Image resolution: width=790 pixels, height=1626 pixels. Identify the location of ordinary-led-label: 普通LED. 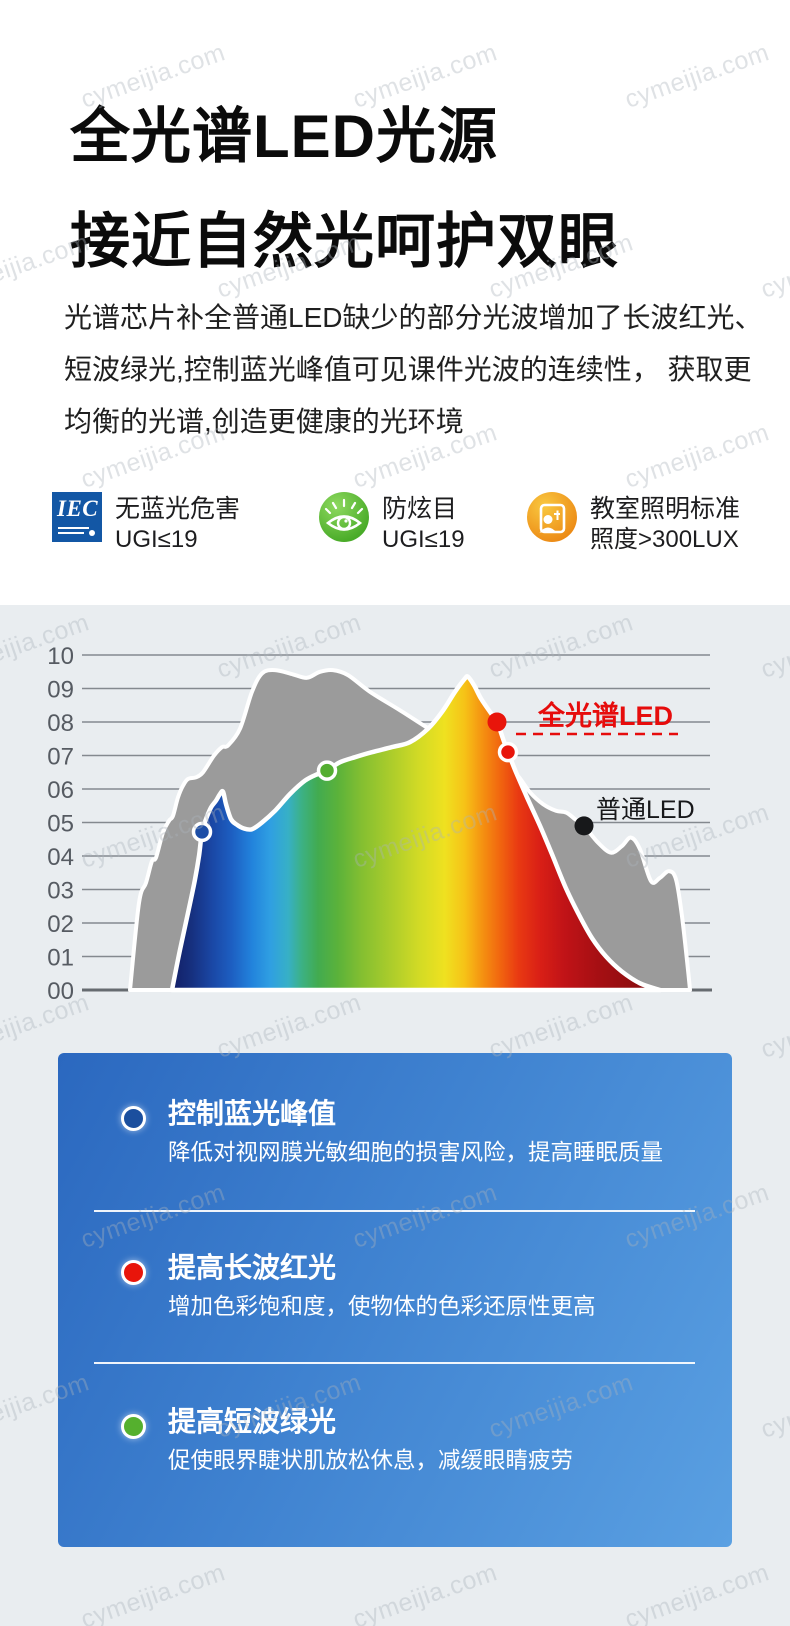
(645, 810).